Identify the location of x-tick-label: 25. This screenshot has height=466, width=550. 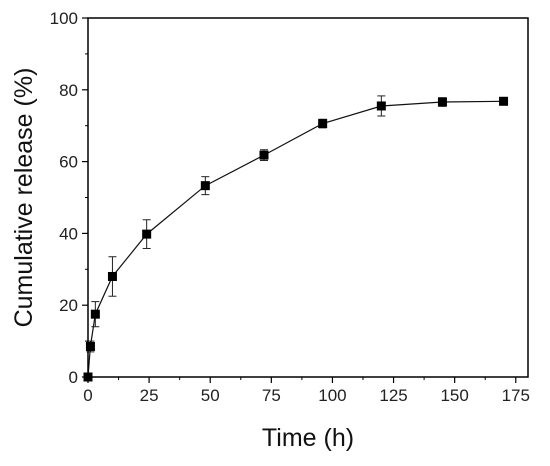
(149, 395).